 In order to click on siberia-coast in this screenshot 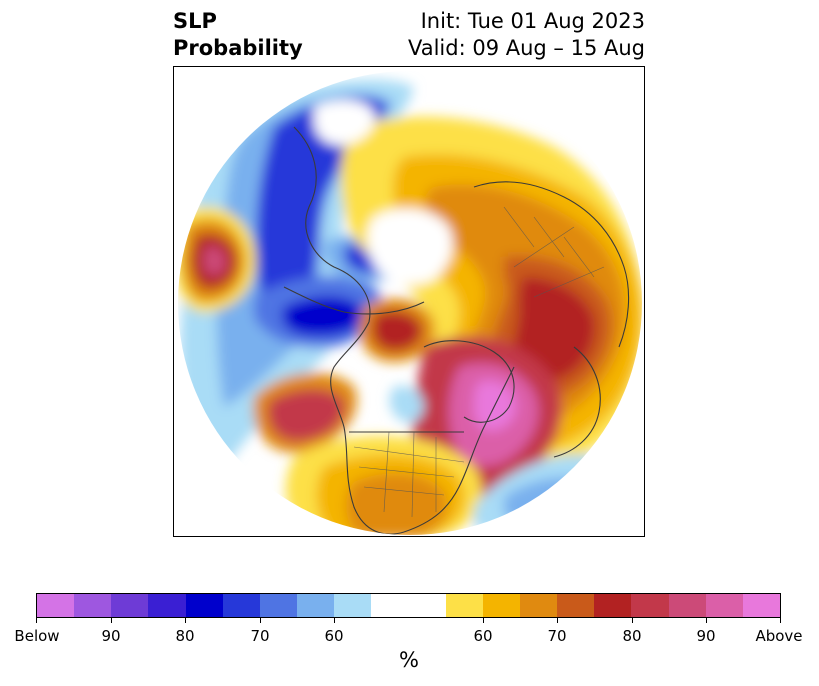, I will do `click(354, 300)`.